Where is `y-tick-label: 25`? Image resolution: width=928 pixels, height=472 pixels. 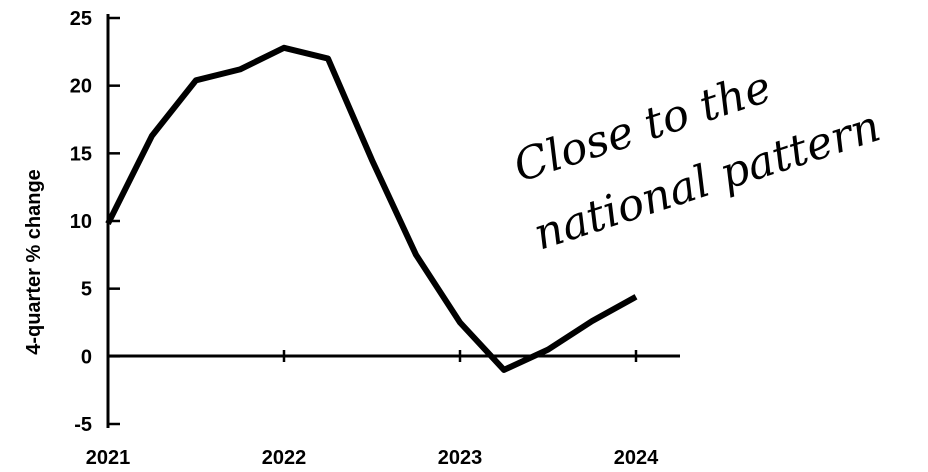
y-tick-label: 25 is located at coordinates (81, 19).